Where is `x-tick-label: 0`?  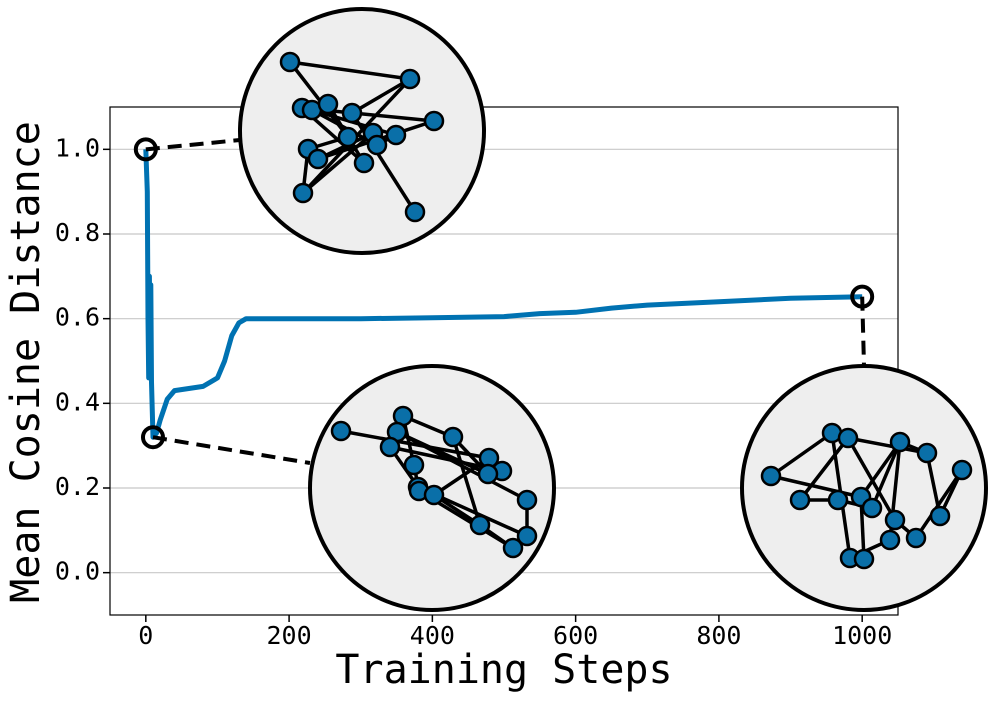
x-tick-label: 0 is located at coordinates (145, 635).